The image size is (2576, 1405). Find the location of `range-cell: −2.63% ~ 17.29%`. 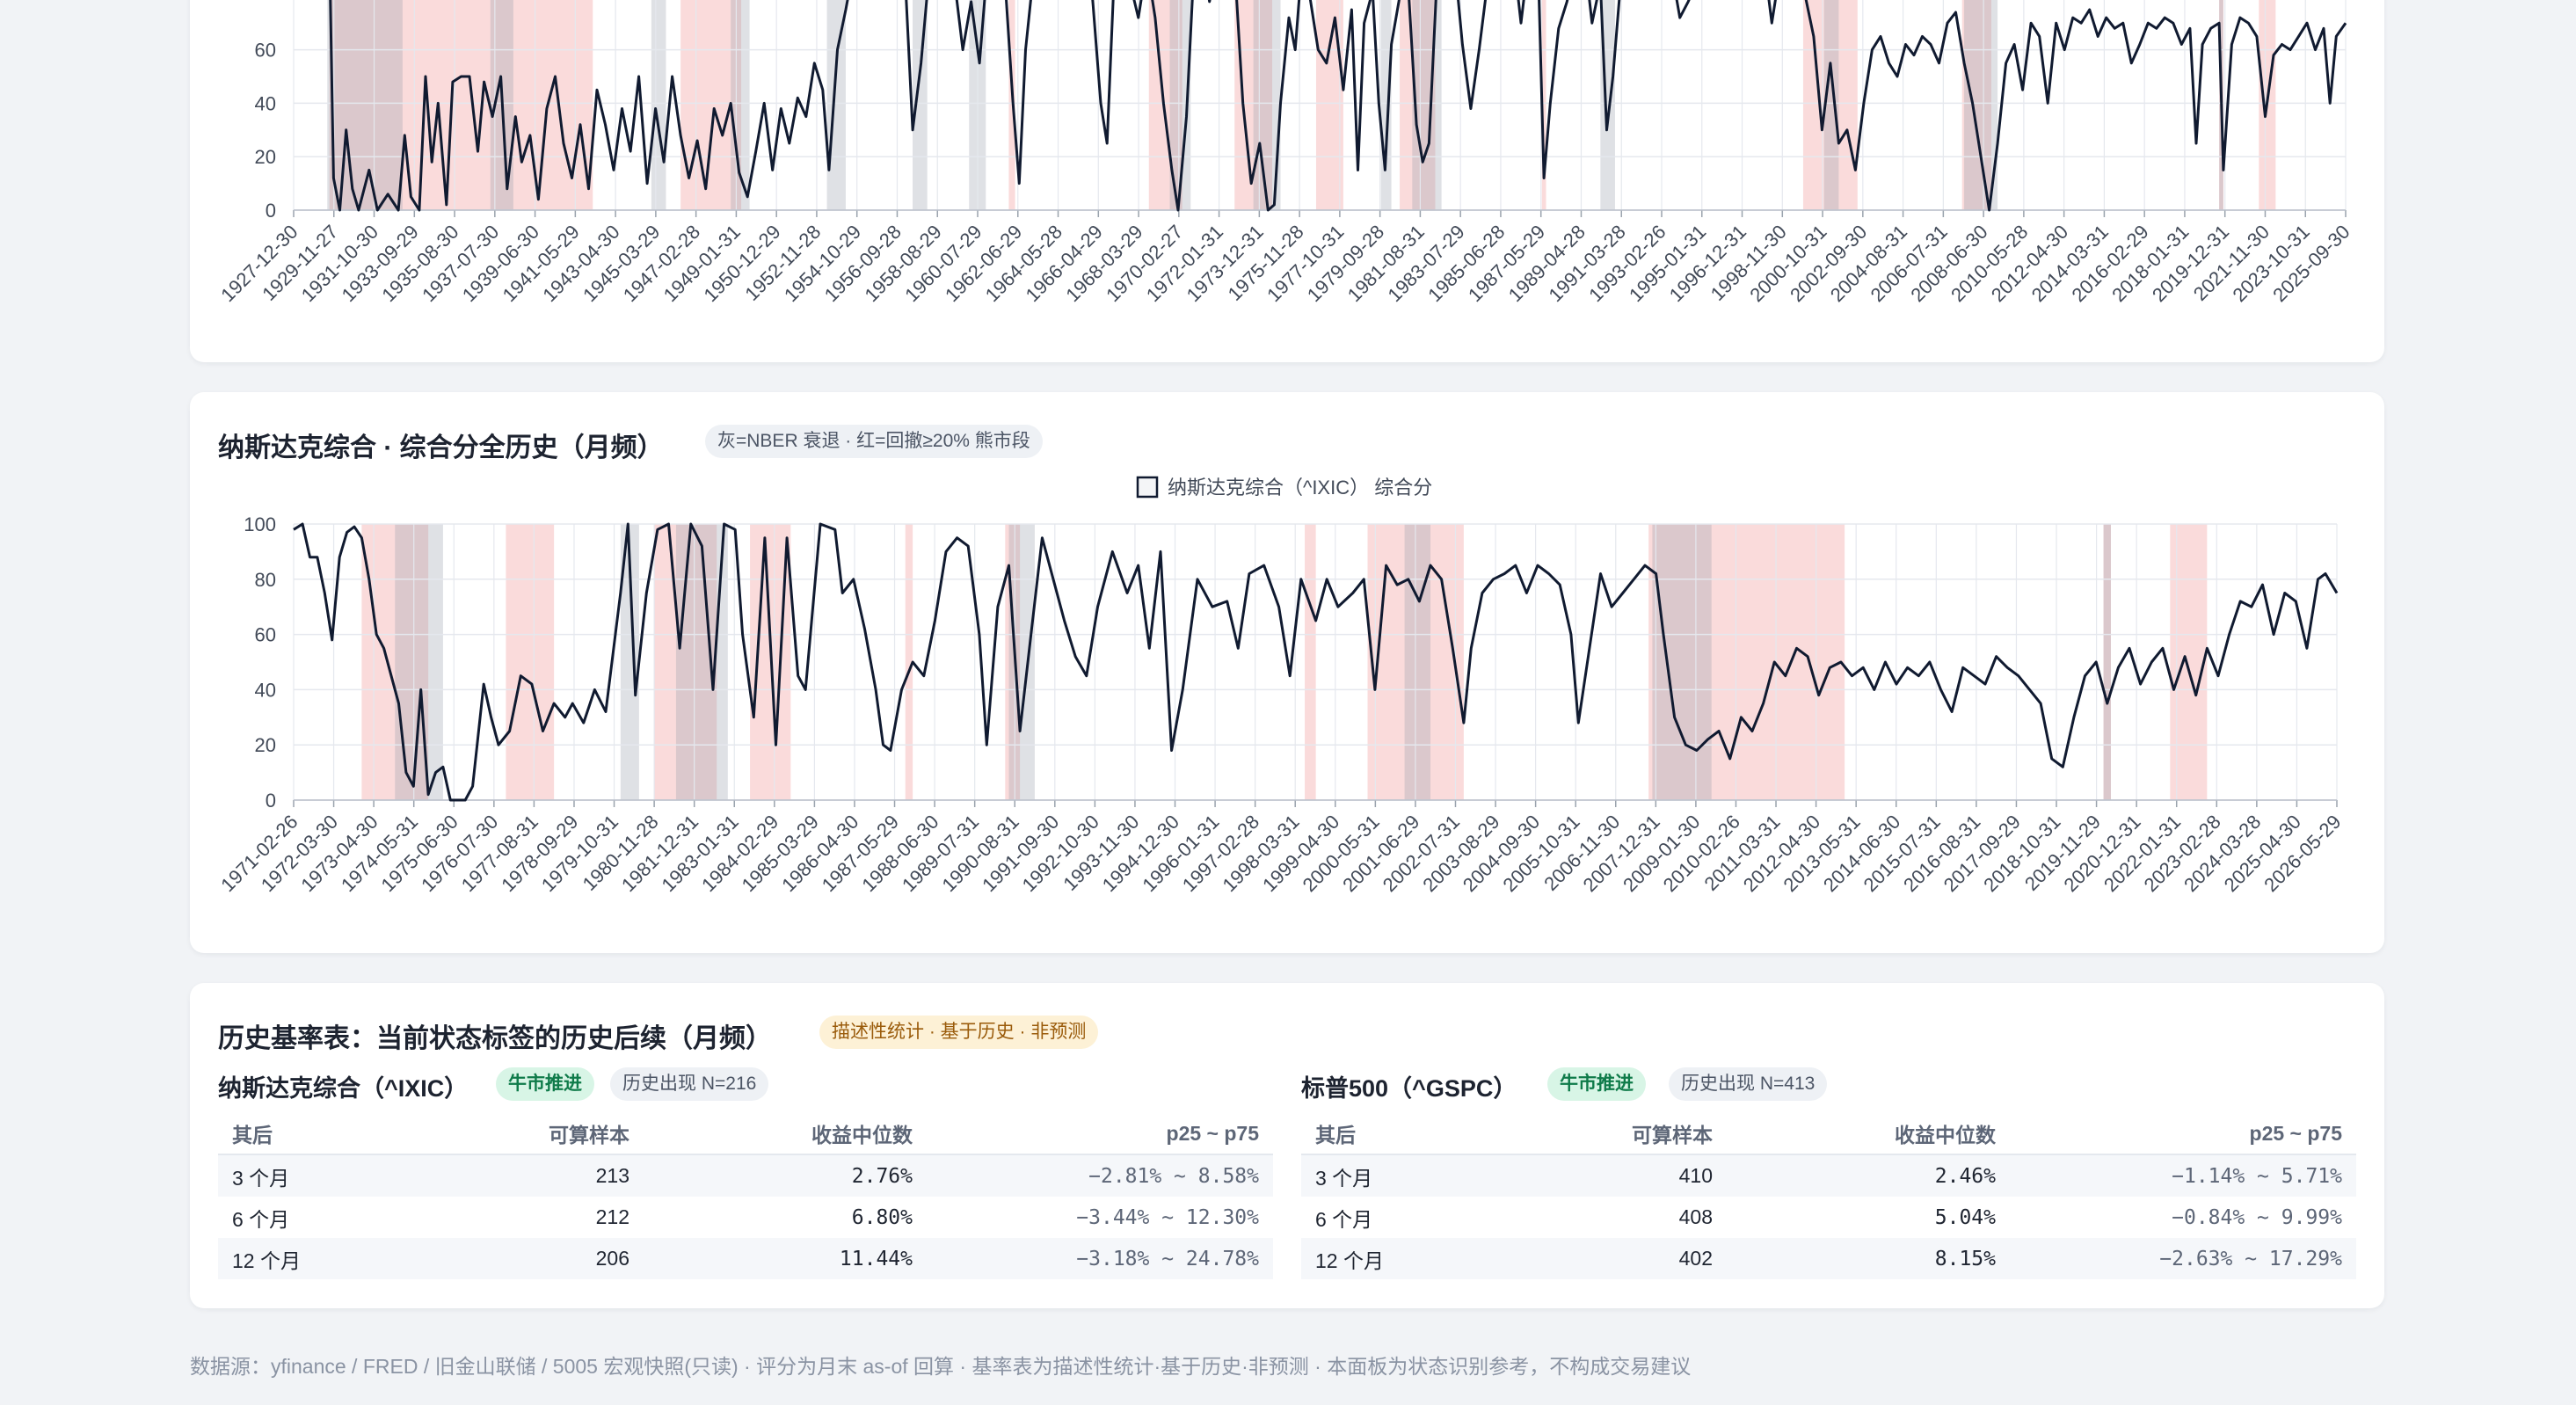

range-cell: −2.63% ~ 17.29% is located at coordinates (2183, 1258).